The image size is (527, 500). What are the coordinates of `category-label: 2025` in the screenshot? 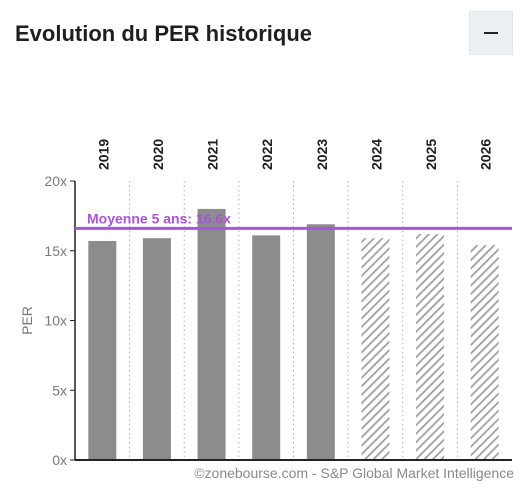 It's located at (431, 154).